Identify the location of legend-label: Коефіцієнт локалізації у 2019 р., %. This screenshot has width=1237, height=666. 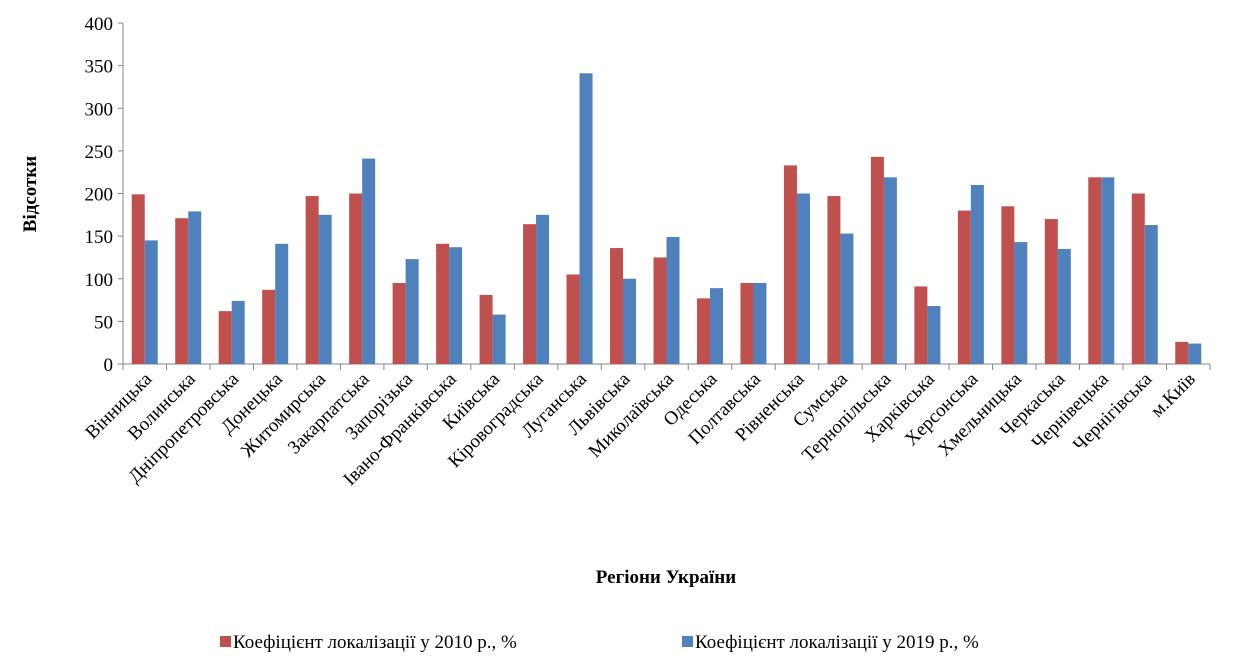
(837, 642).